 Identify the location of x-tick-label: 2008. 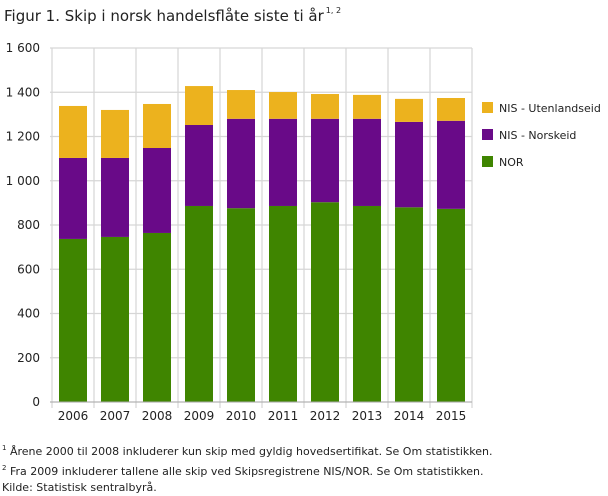
(157, 416).